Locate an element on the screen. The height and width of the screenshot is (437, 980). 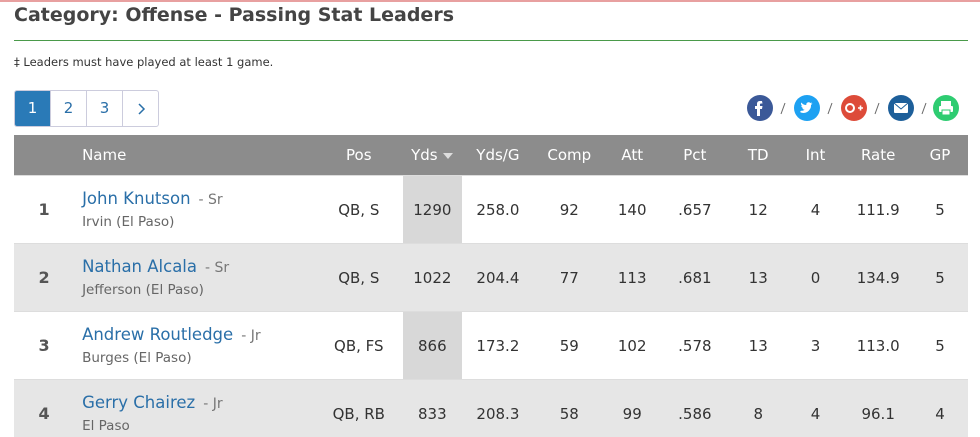
stat-cell: 12 is located at coordinates (758, 209).